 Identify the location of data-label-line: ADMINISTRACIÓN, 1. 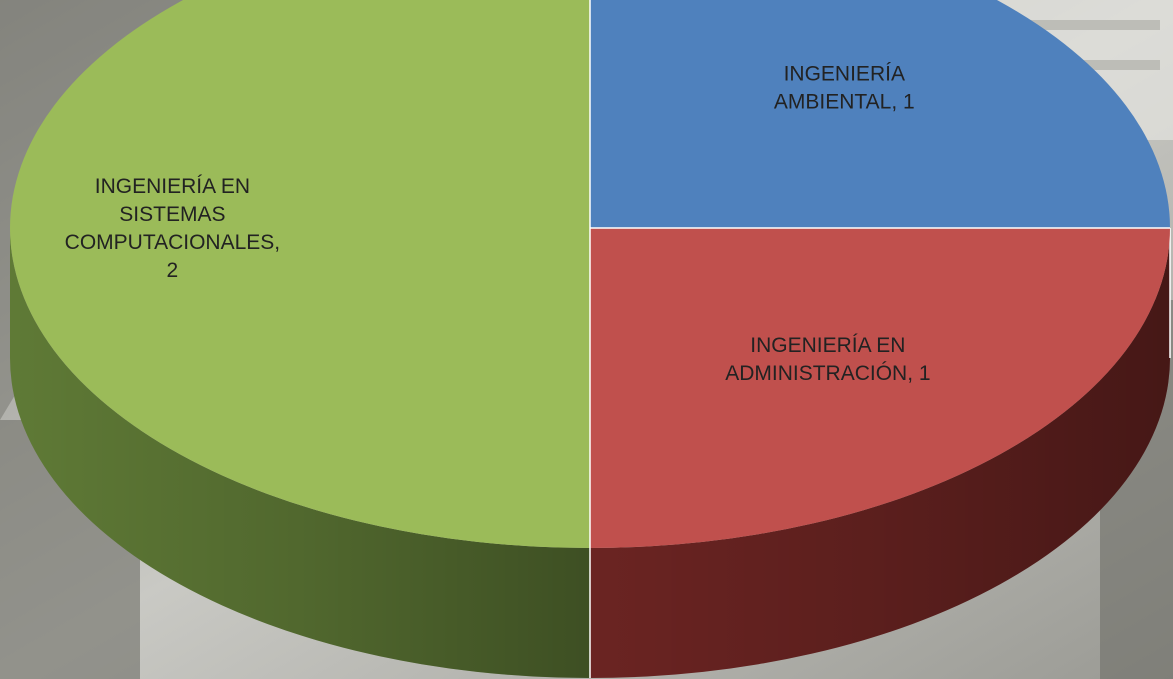
(827, 373).